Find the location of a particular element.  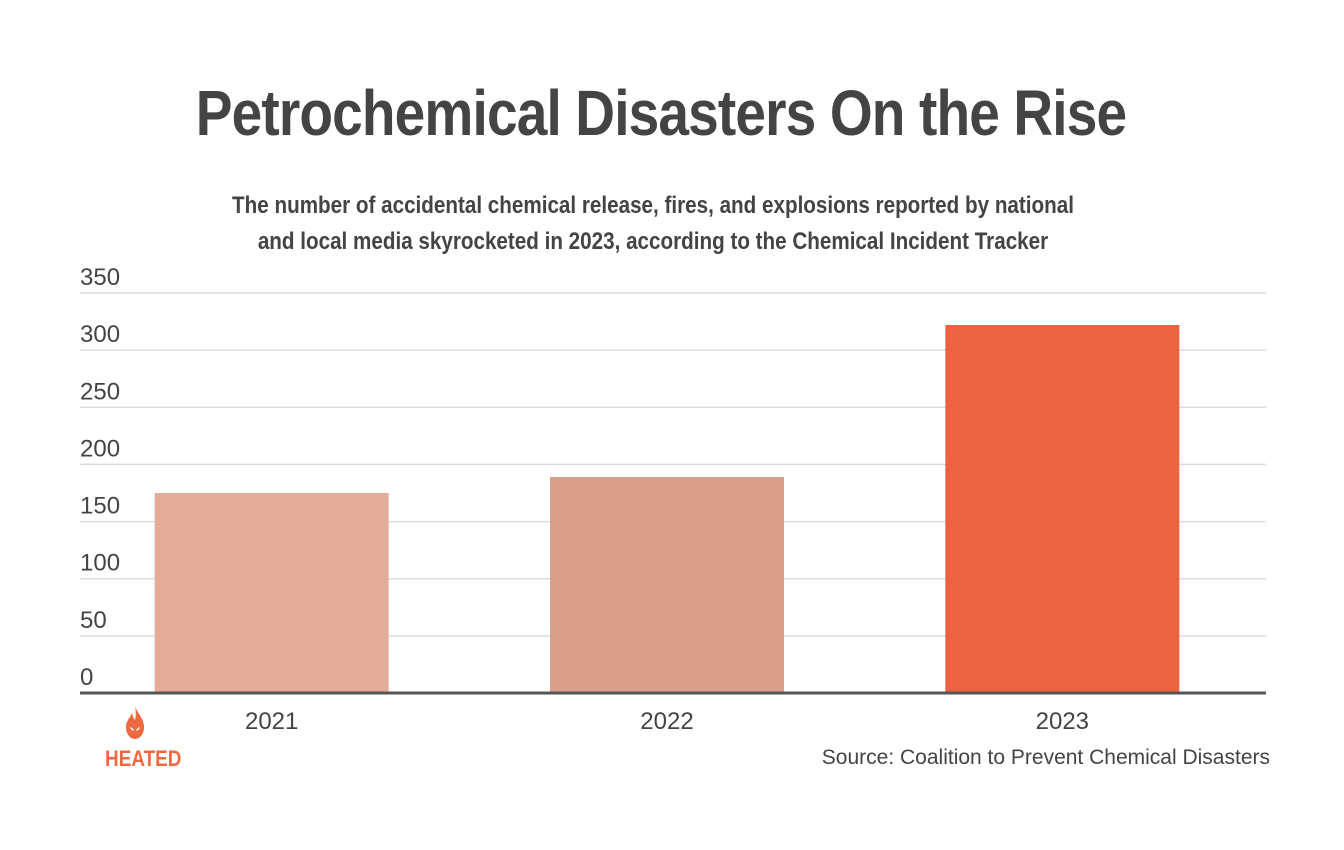

y-tick-label-250: 250 is located at coordinates (100, 391).